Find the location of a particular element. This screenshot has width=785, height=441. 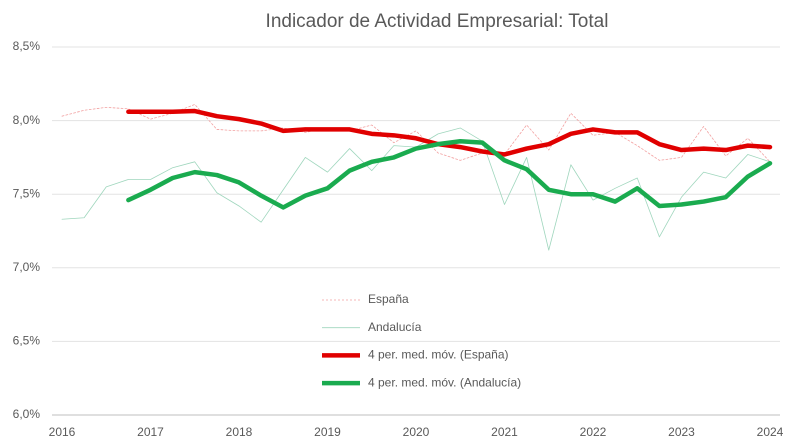

y-tick-label: 8,5% is located at coordinates (27, 46).